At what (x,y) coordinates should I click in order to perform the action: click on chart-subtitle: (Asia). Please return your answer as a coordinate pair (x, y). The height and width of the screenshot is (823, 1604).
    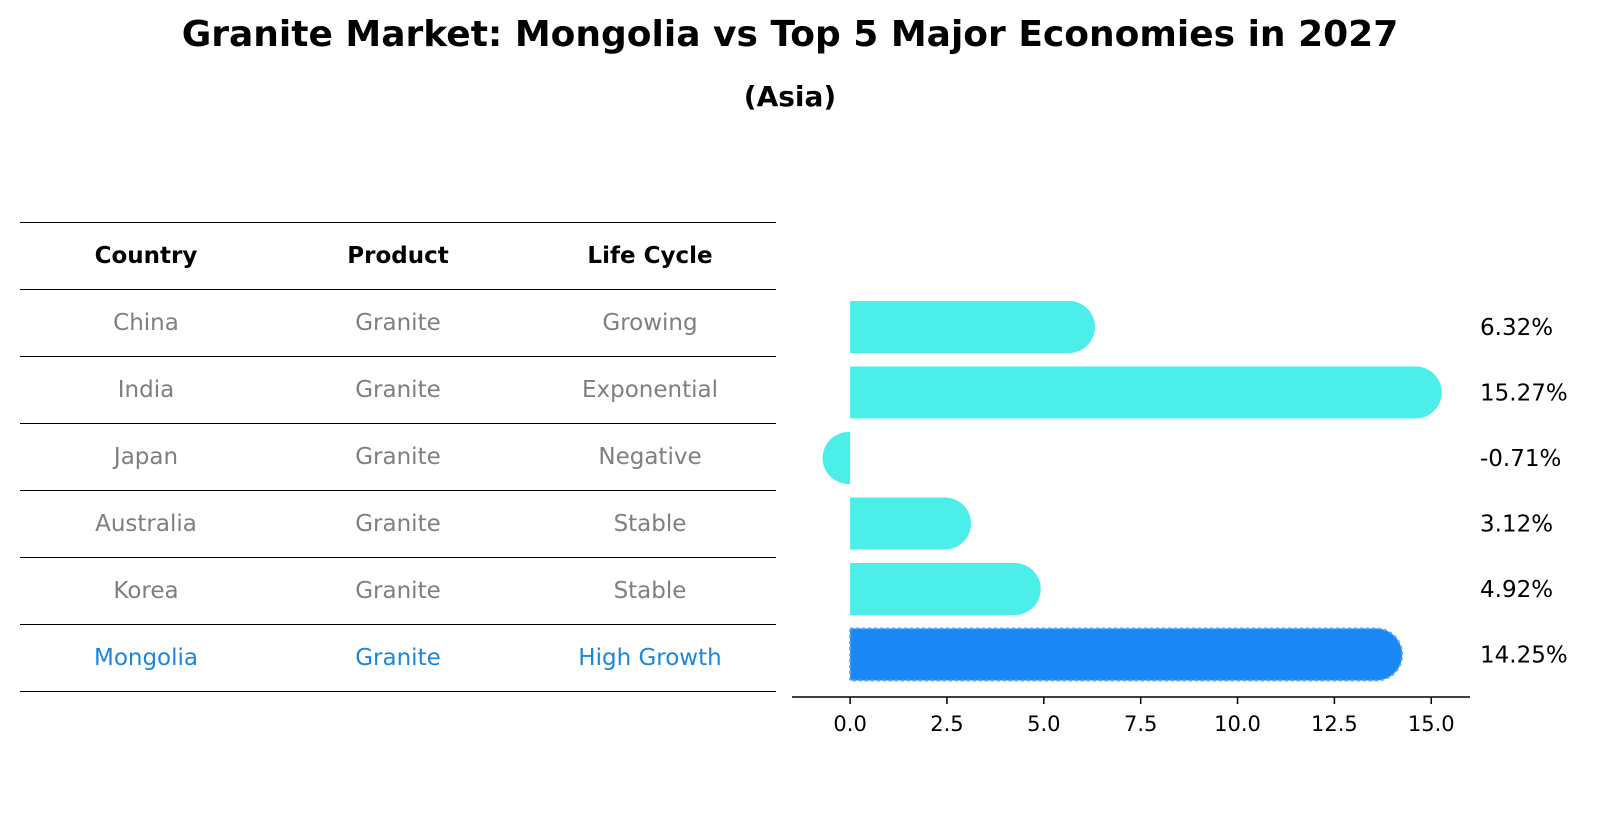
    Looking at the image, I should click on (790, 96).